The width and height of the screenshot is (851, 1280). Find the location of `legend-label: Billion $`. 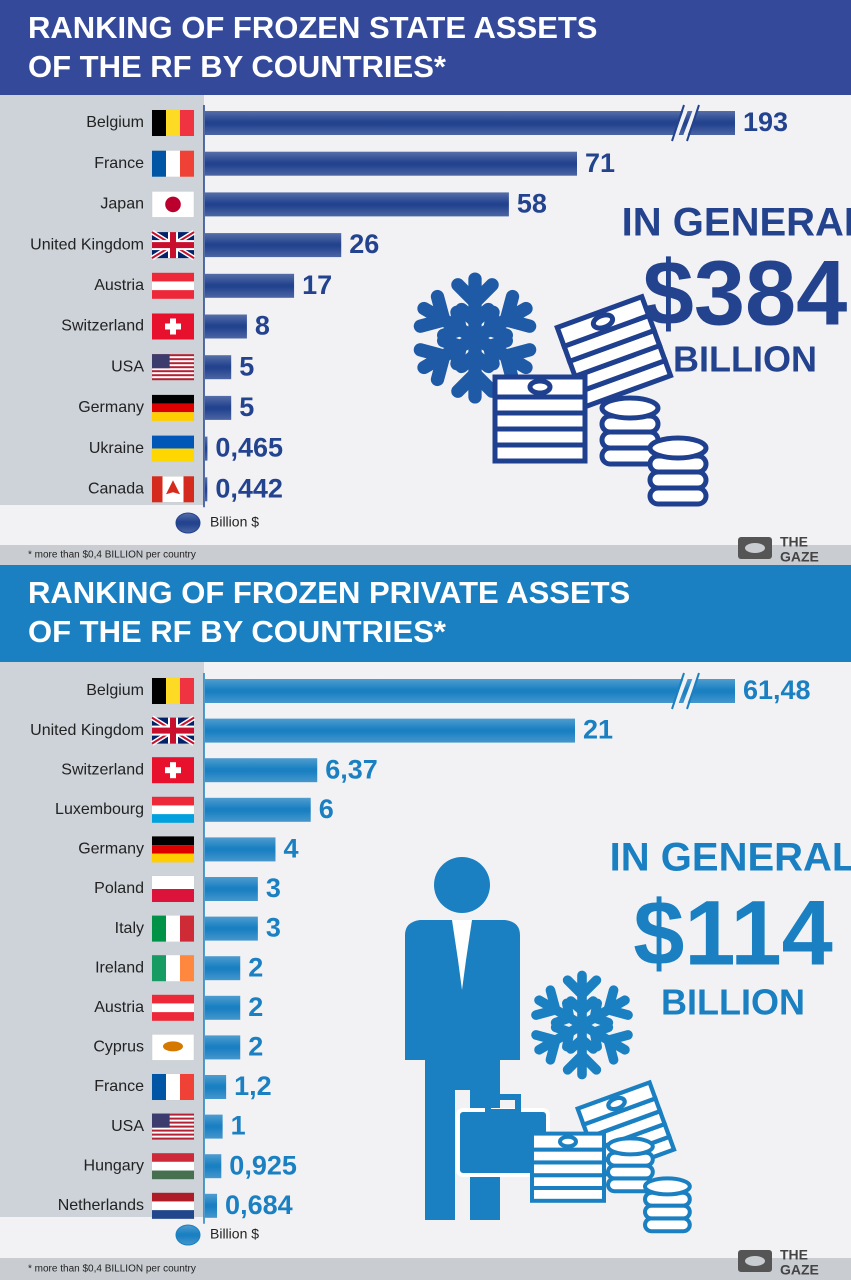

legend-label: Billion $ is located at coordinates (234, 1234).